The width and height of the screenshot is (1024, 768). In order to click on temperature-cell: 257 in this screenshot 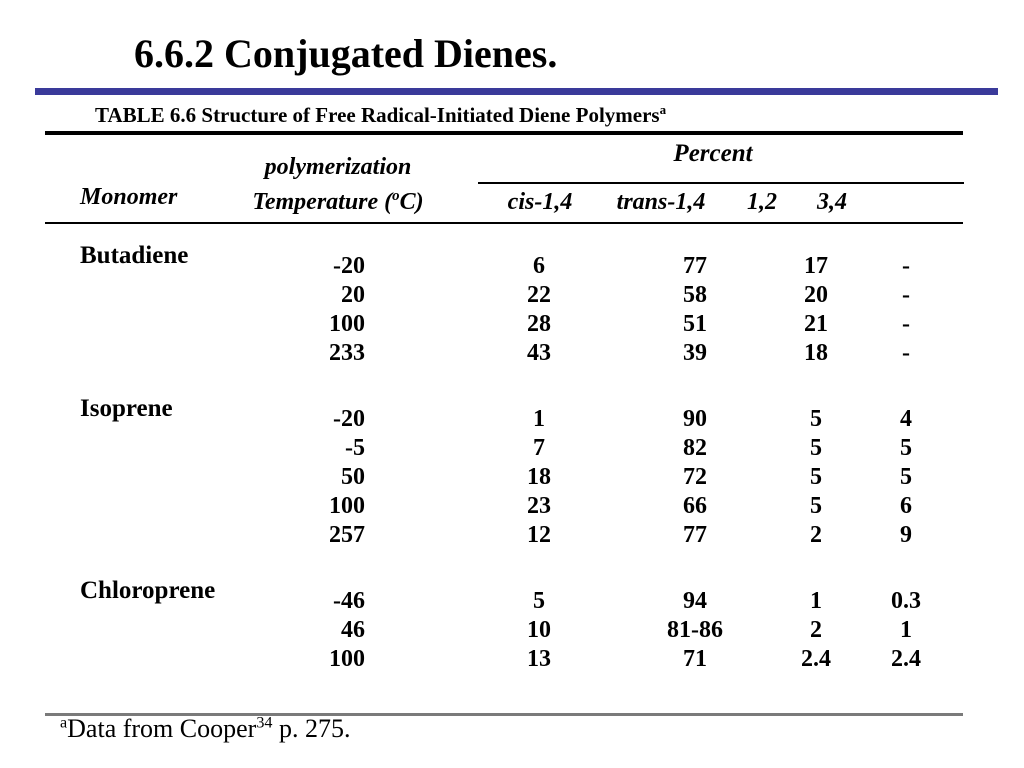, I will do `click(347, 535)`.